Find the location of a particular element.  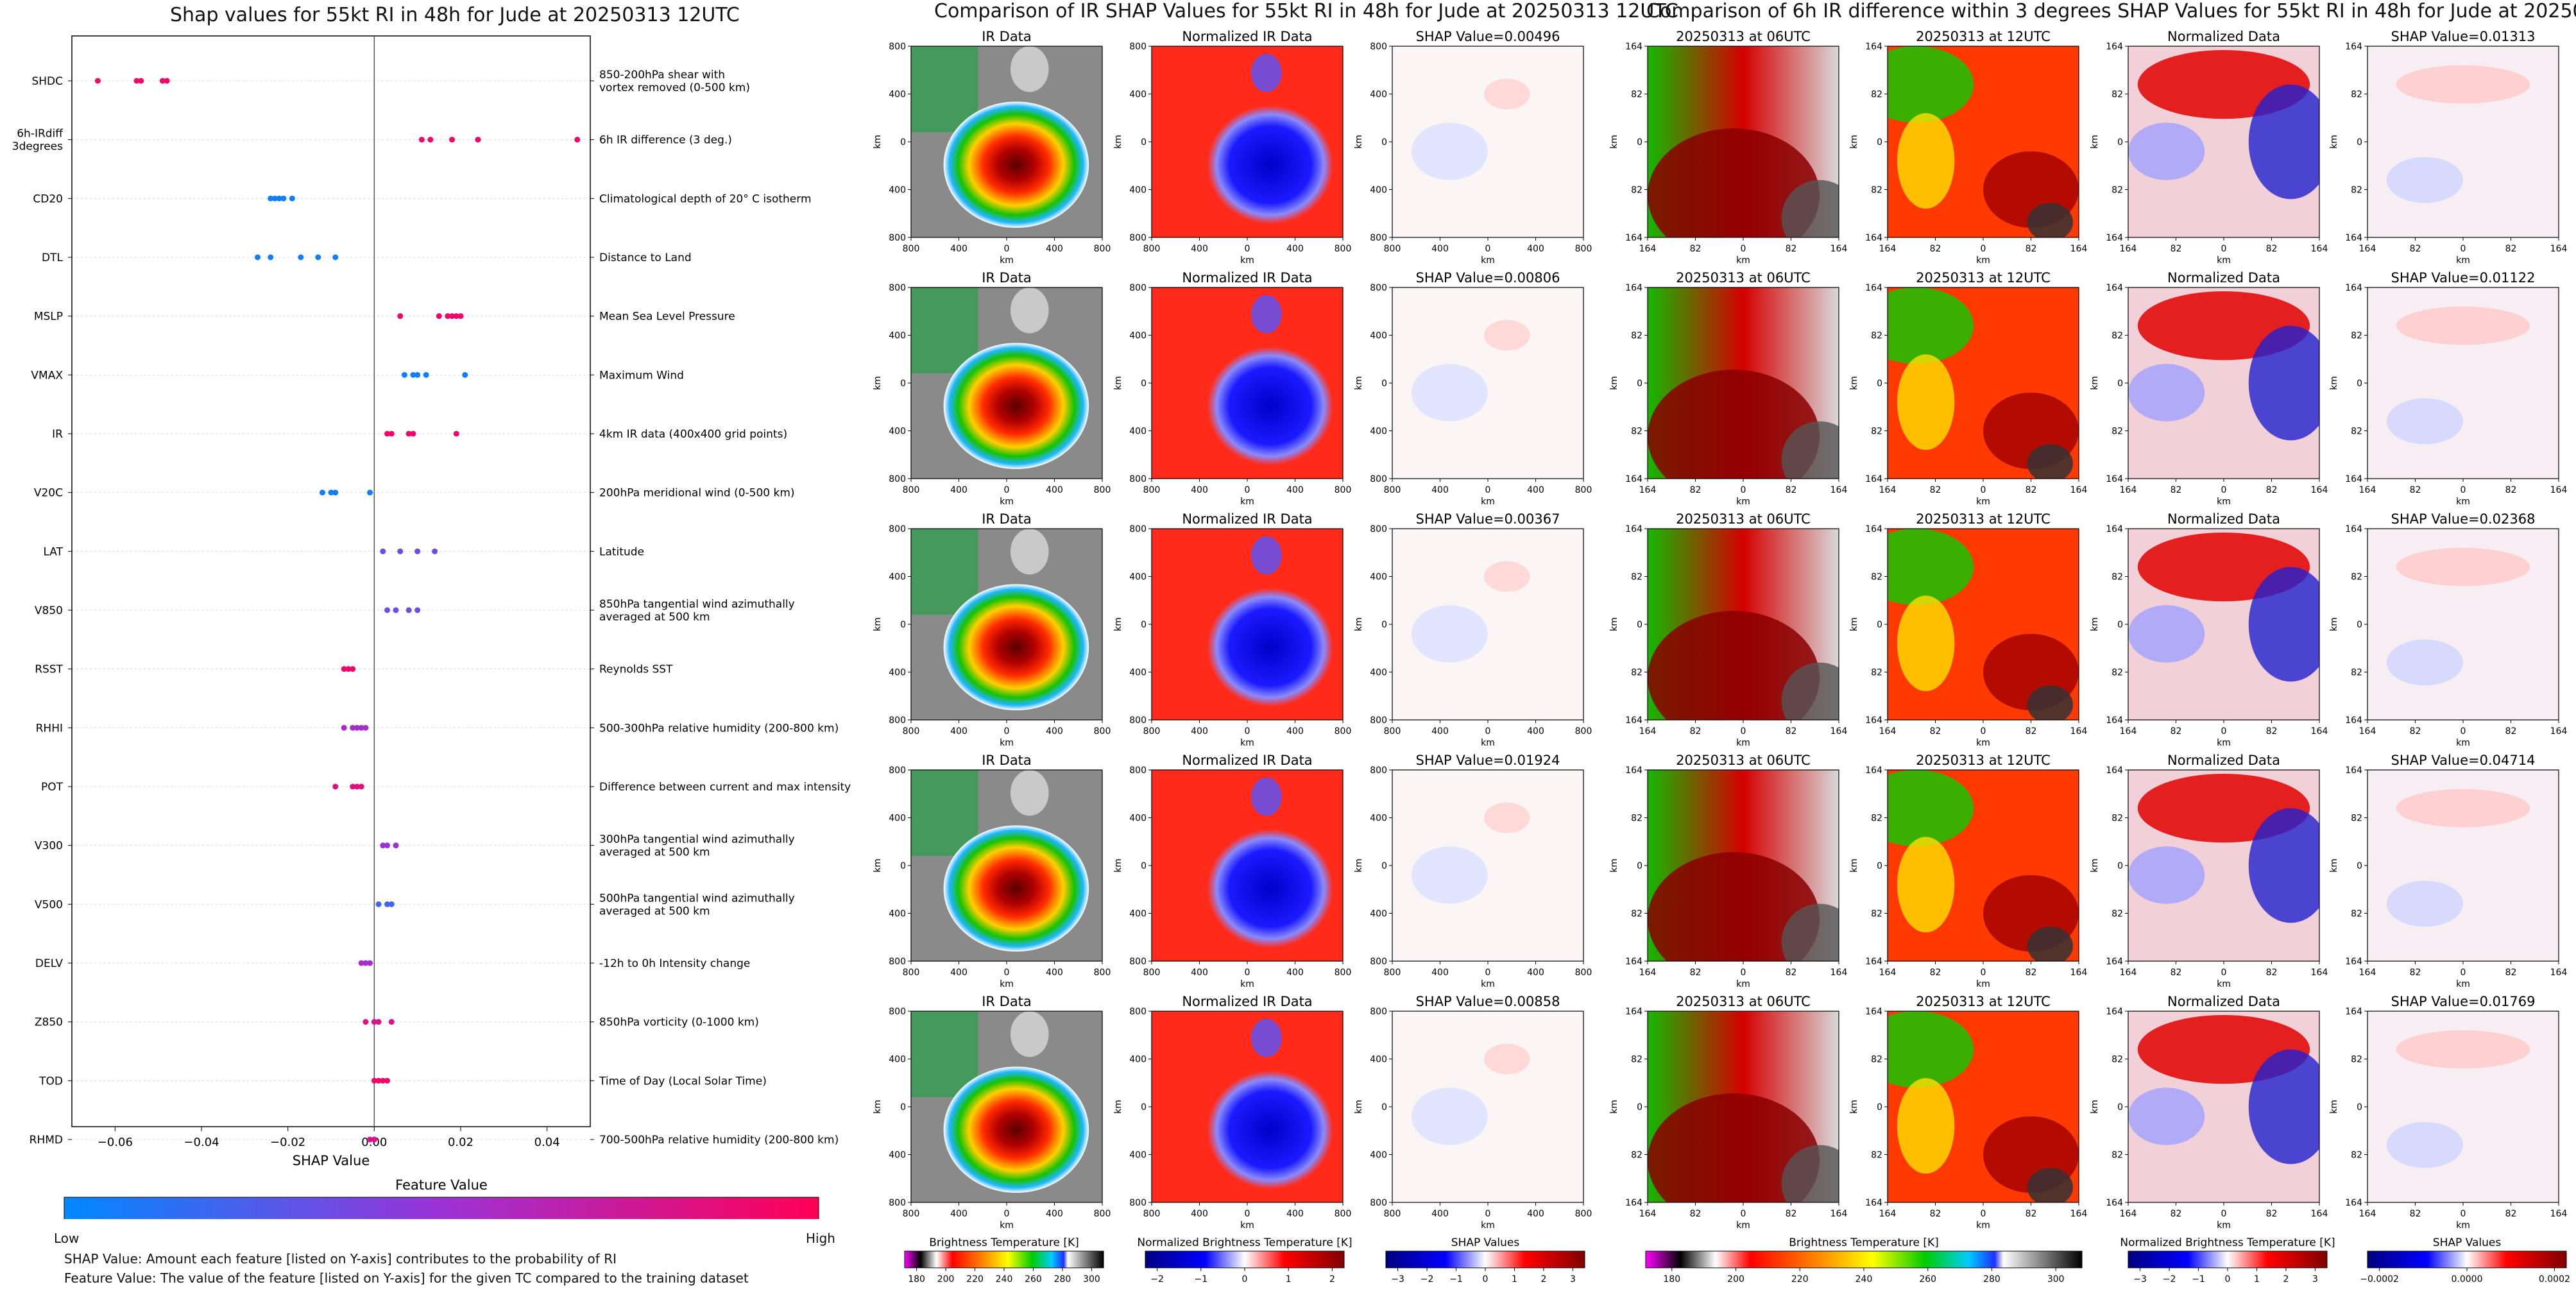

colorbar-tick-label: −3 is located at coordinates (2140, 1279).